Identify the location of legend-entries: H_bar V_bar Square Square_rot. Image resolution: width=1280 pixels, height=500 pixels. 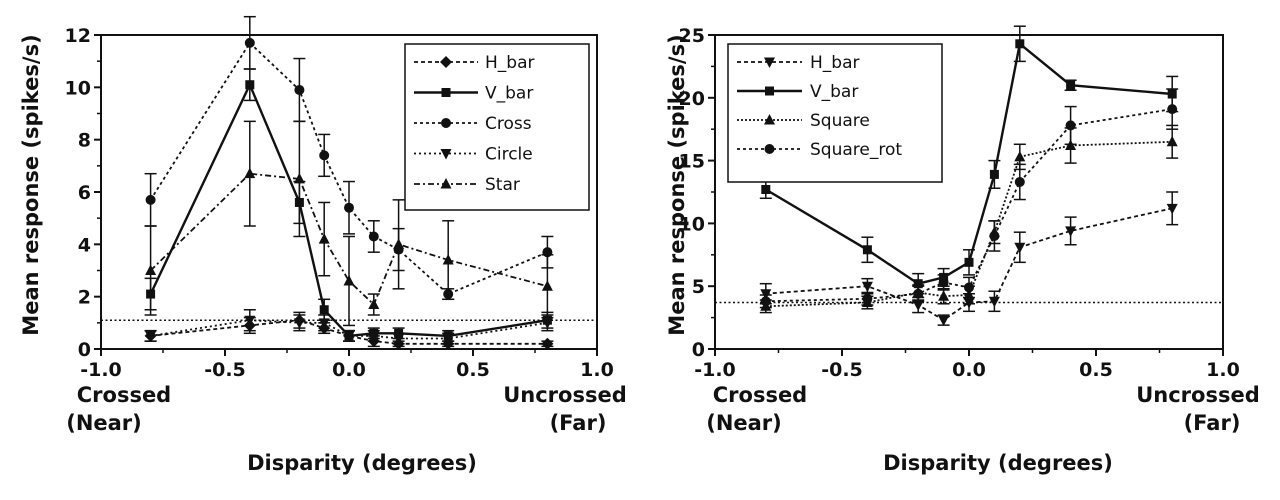
(819, 106).